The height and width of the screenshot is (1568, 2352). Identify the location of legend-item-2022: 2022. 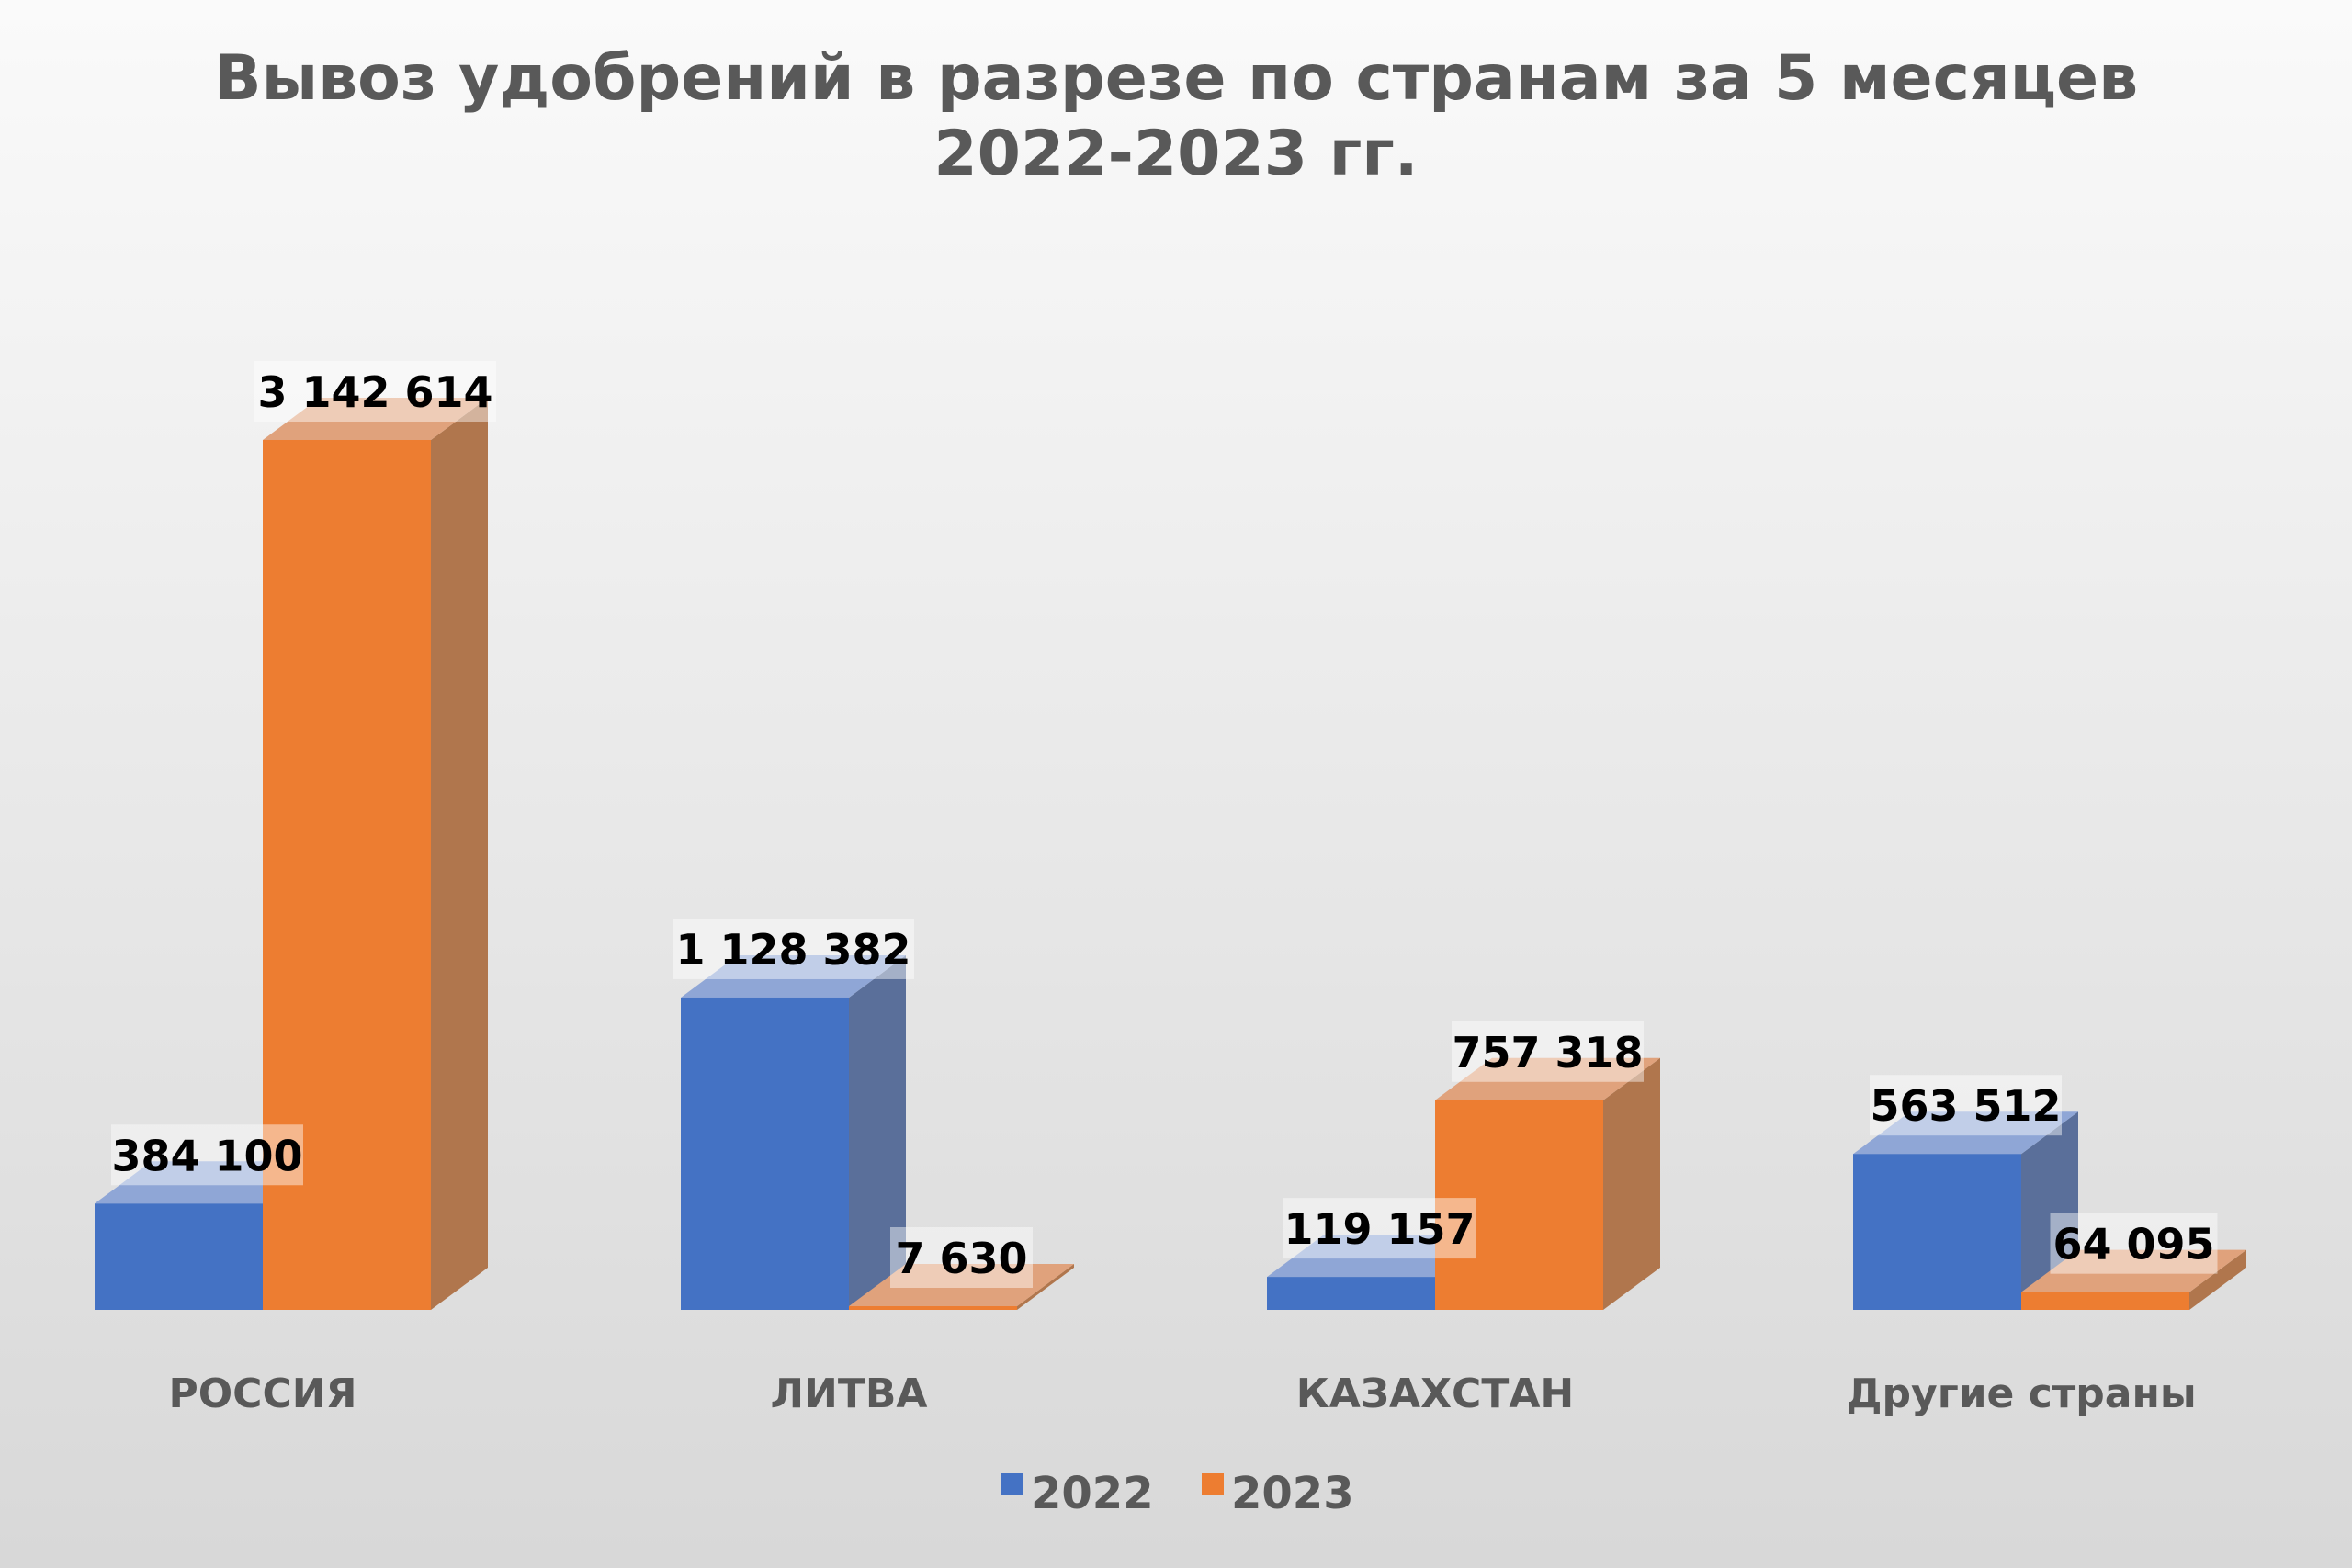
(1077, 1493).